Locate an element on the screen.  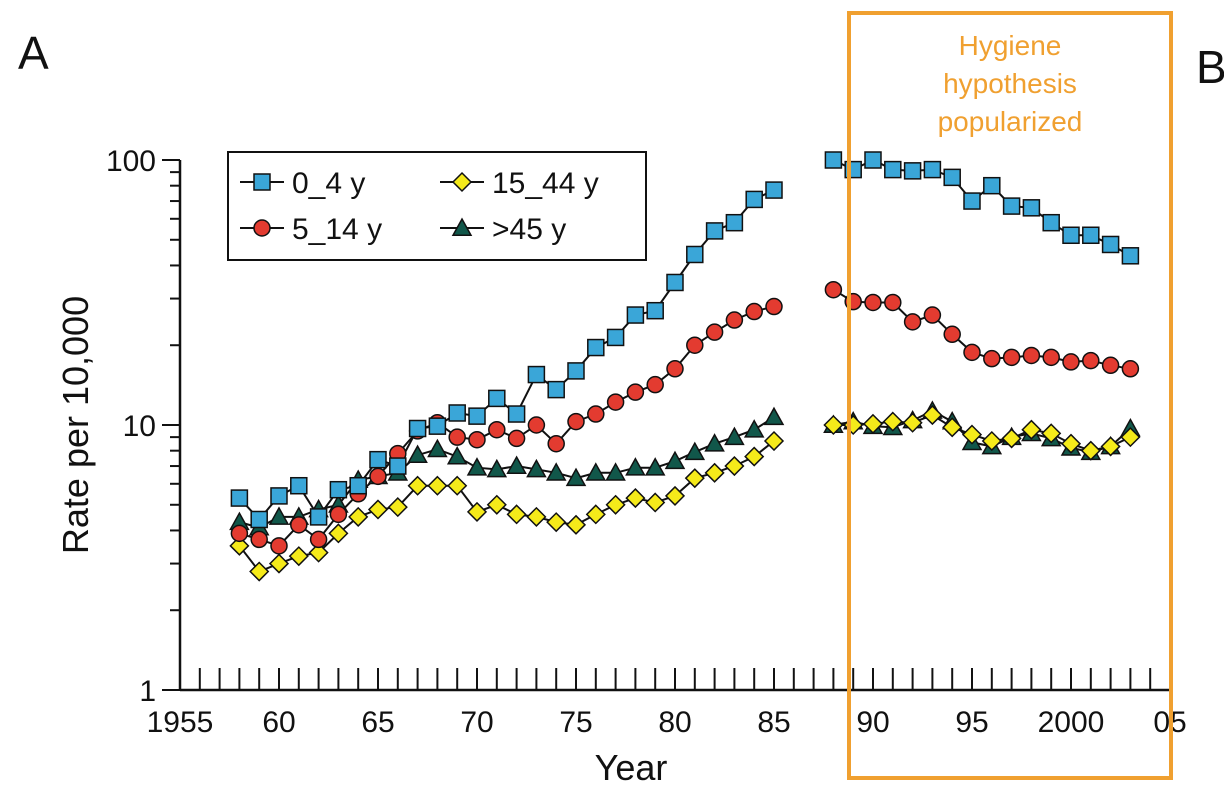
y-tick-label: 1 is located at coordinates (147, 691).